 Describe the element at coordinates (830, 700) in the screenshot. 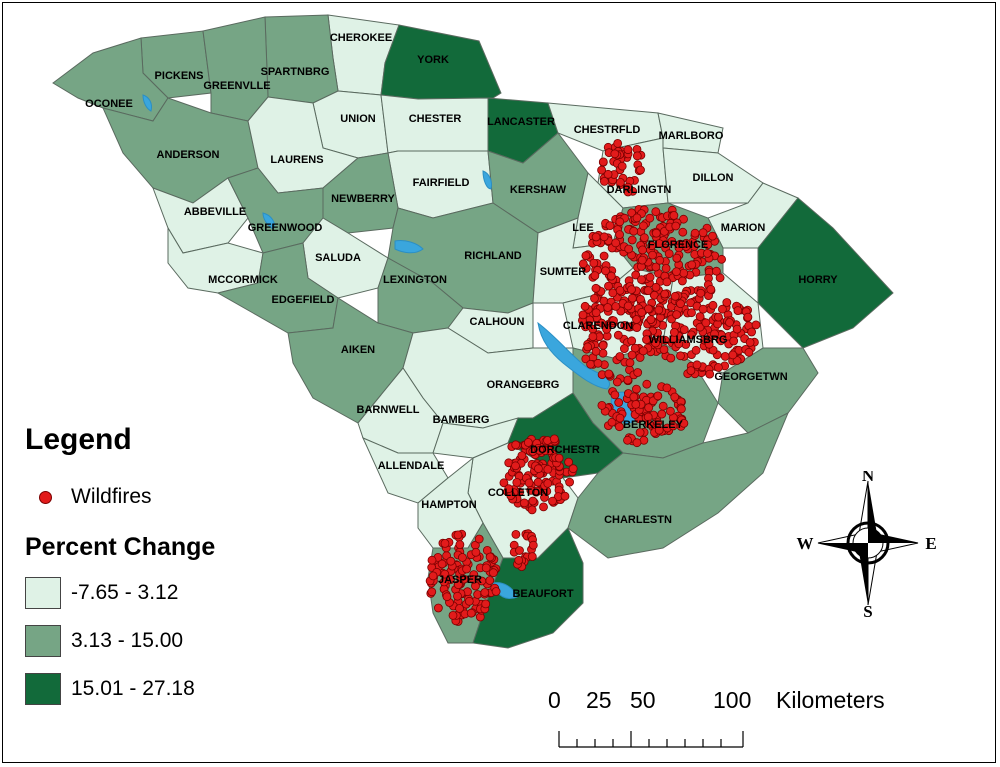

I see `scale-unit: Kilometers` at that location.